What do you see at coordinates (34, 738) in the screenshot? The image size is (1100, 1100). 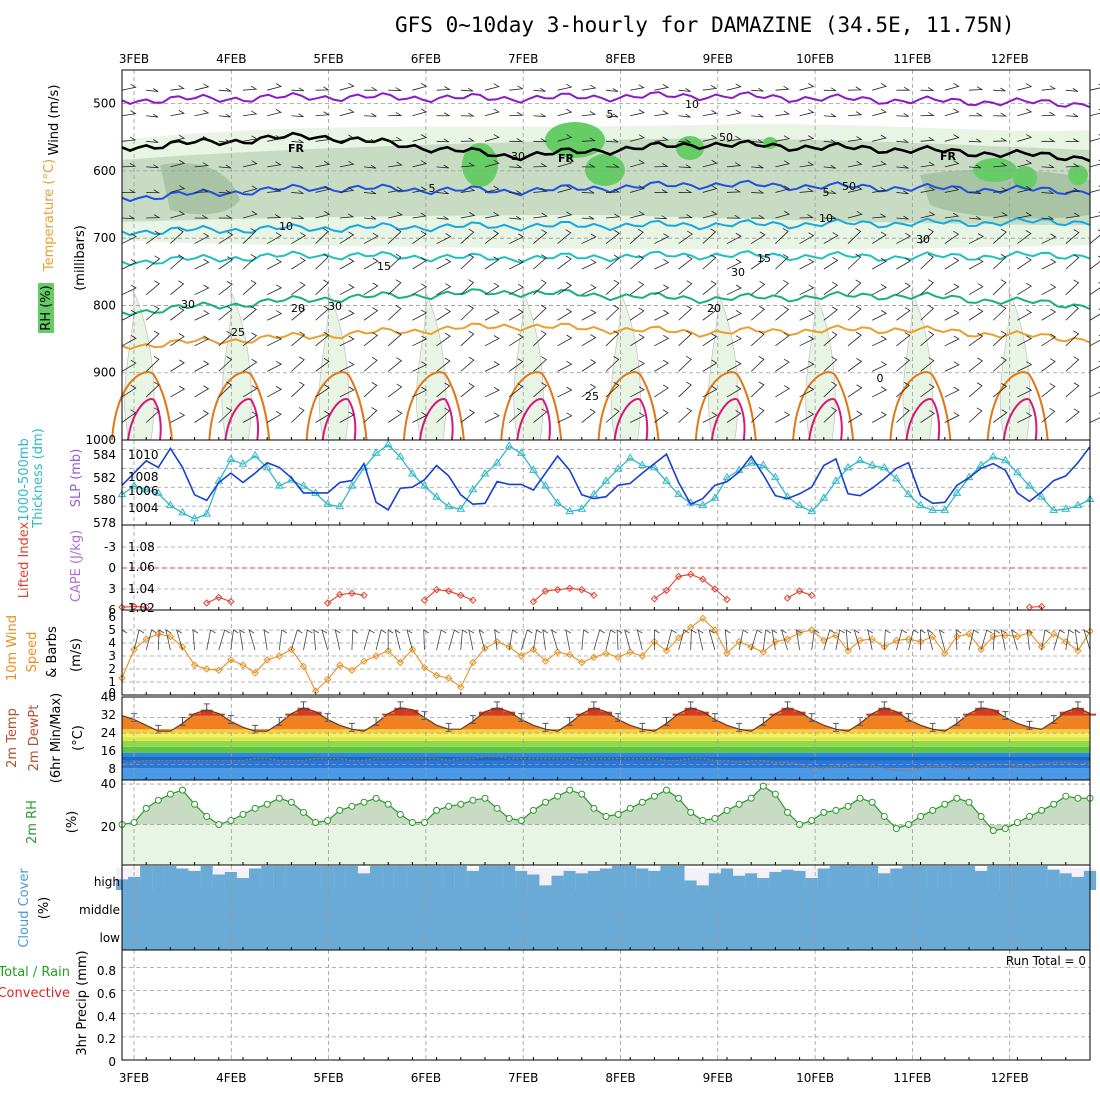 I see `ylabel-dewpt2m: 2m DewPt` at bounding box center [34, 738].